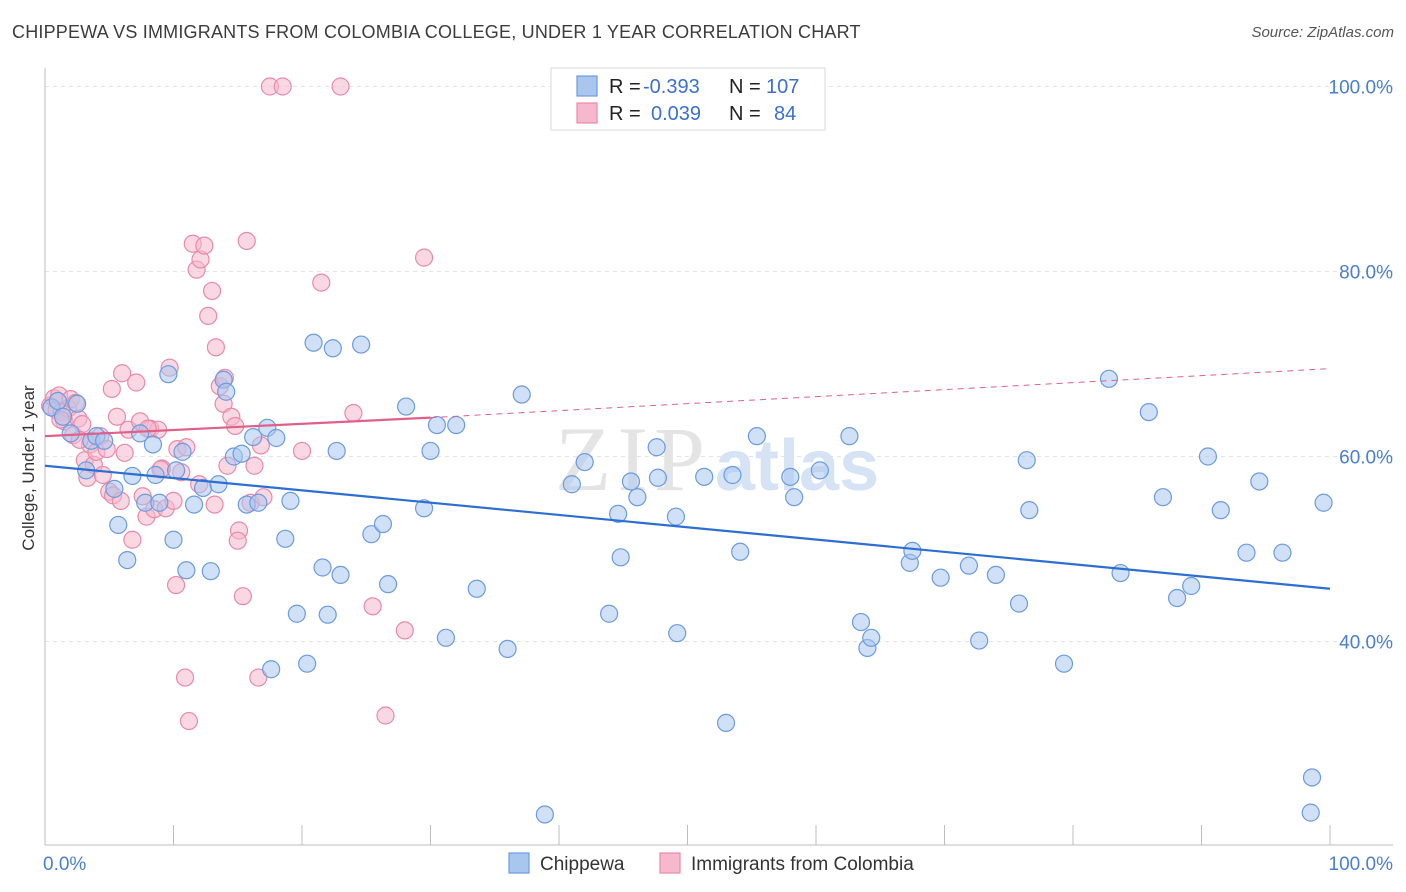  Describe the element at coordinates (671, 87) in the screenshot. I see `legend-r-value-1: -0.393` at that location.